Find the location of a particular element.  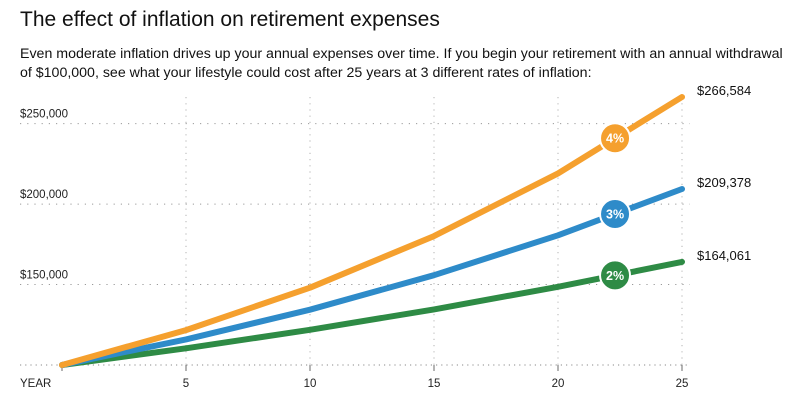

rate-badge-label: 2% is located at coordinates (615, 276).